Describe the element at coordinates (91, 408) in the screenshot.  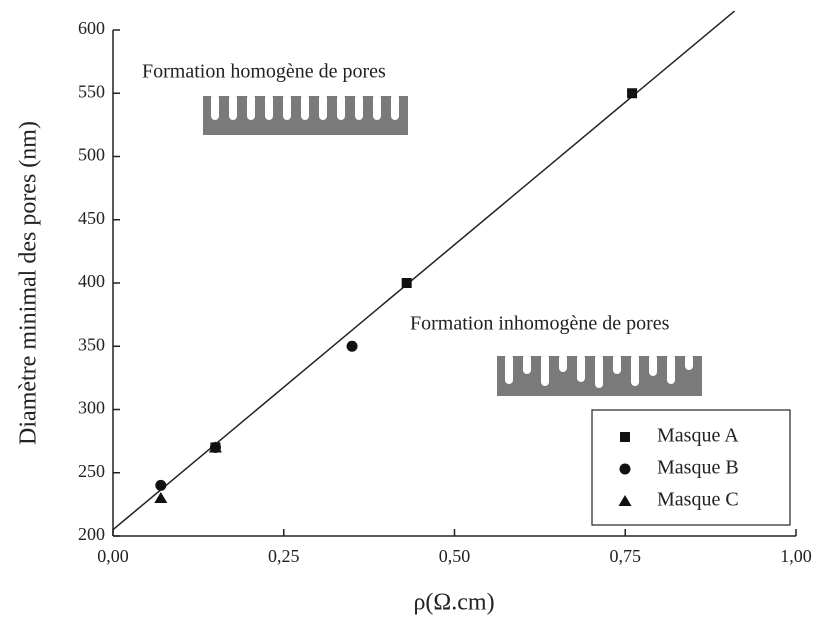
I see `y-tick-label: 300` at that location.